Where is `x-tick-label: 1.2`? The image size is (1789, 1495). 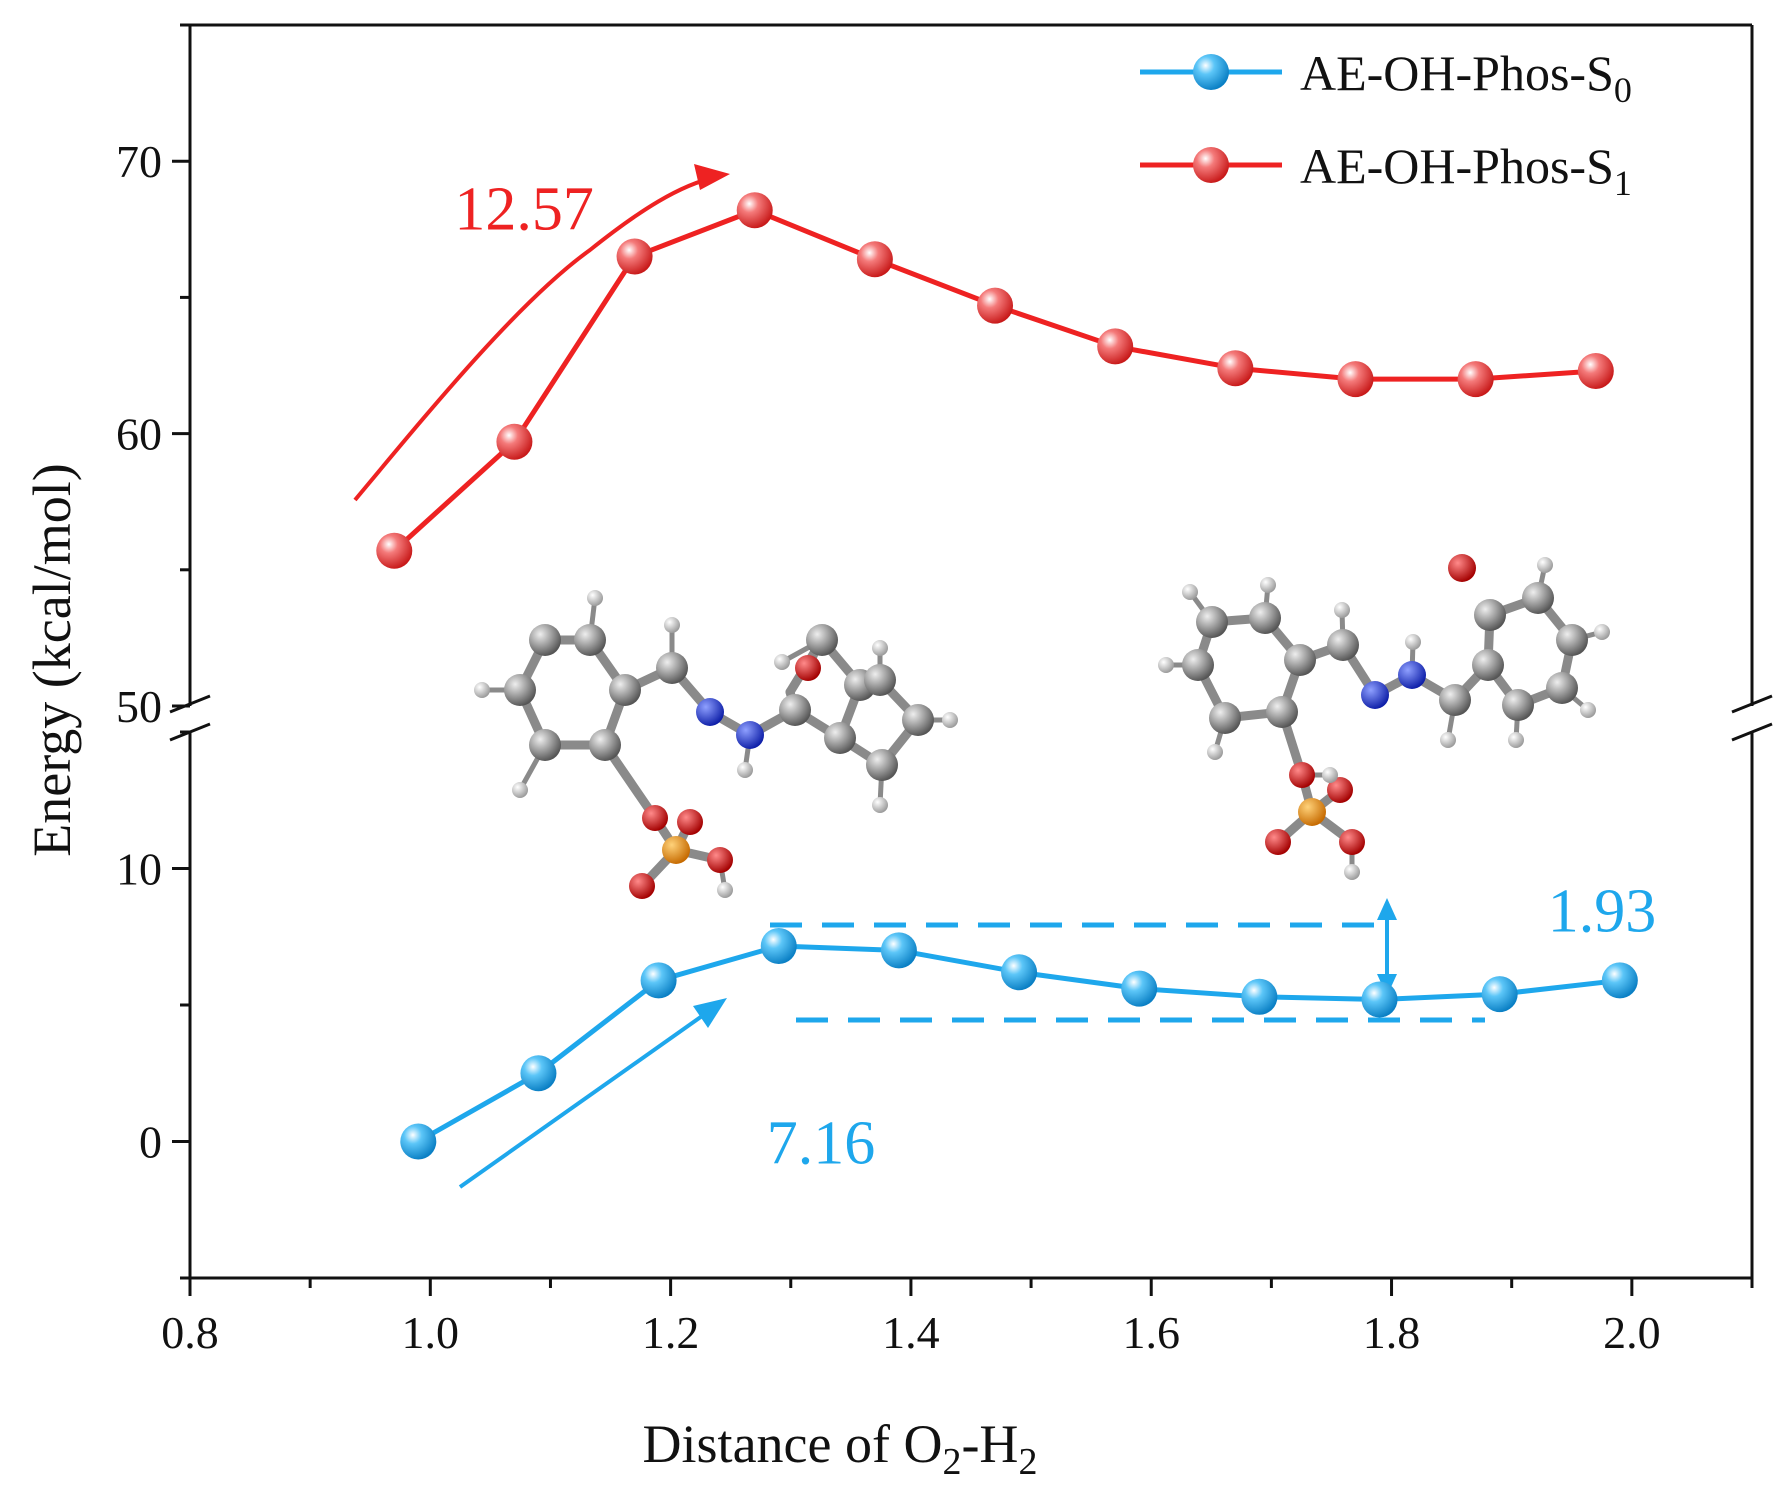 x-tick-label: 1.2 is located at coordinates (671, 1332).